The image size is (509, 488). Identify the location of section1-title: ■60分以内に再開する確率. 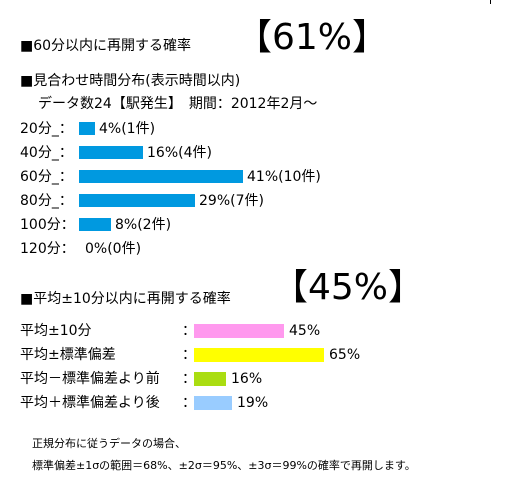
(106, 46).